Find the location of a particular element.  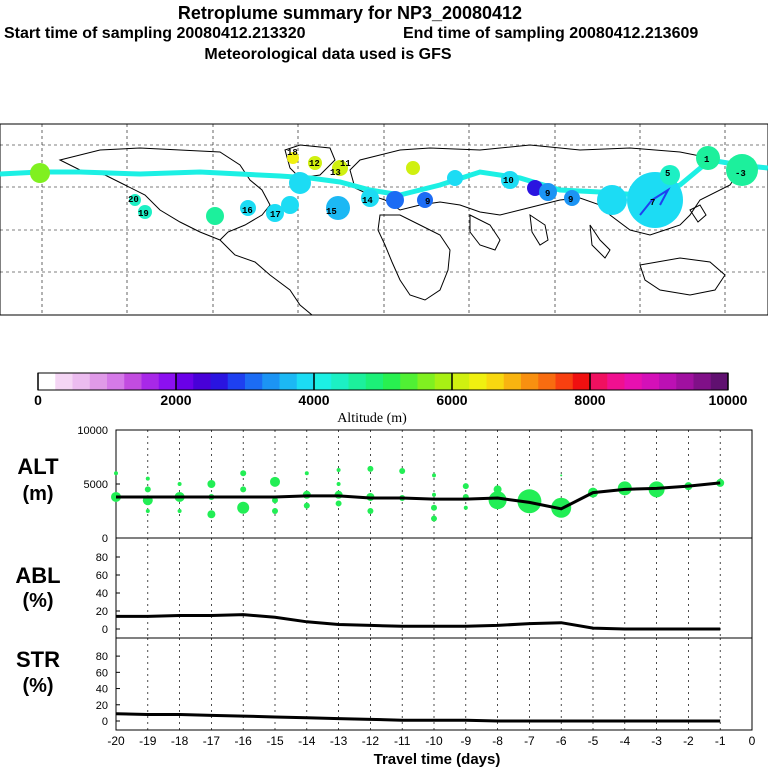

panel-alt: 0 5000 10000 ALT (m) is located at coordinates (385, 485).